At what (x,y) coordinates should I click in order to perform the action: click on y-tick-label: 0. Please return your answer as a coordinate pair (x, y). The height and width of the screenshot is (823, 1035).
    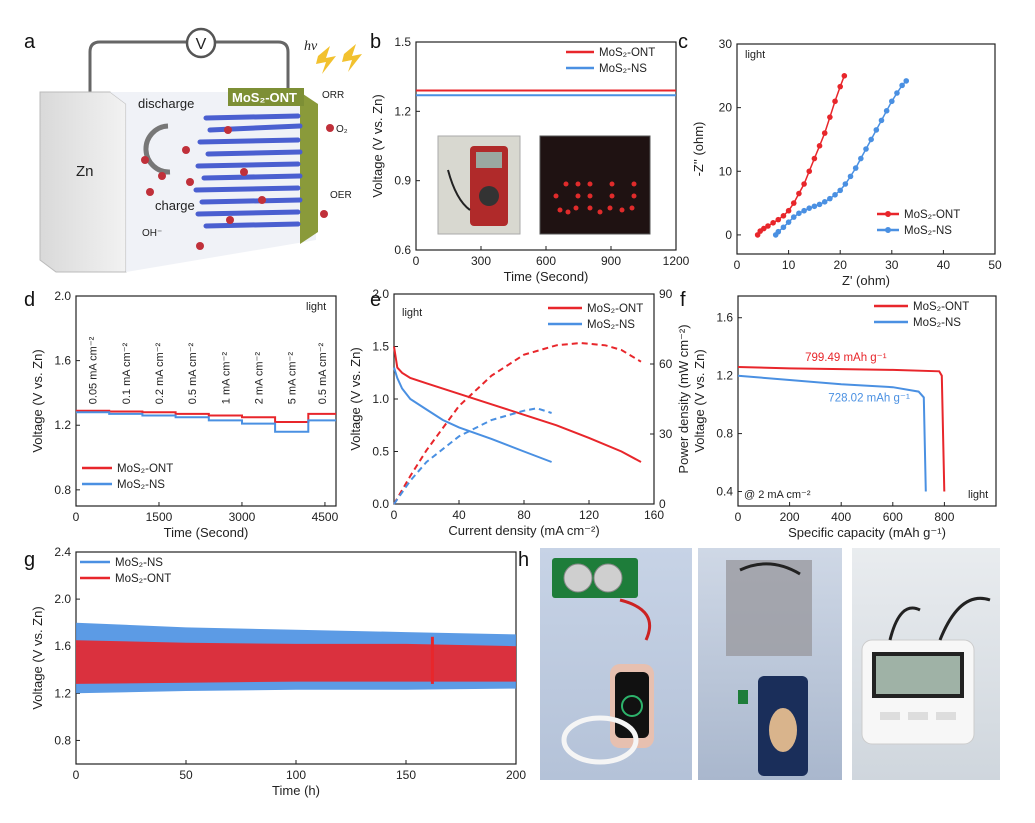
    Looking at the image, I should click on (728, 235).